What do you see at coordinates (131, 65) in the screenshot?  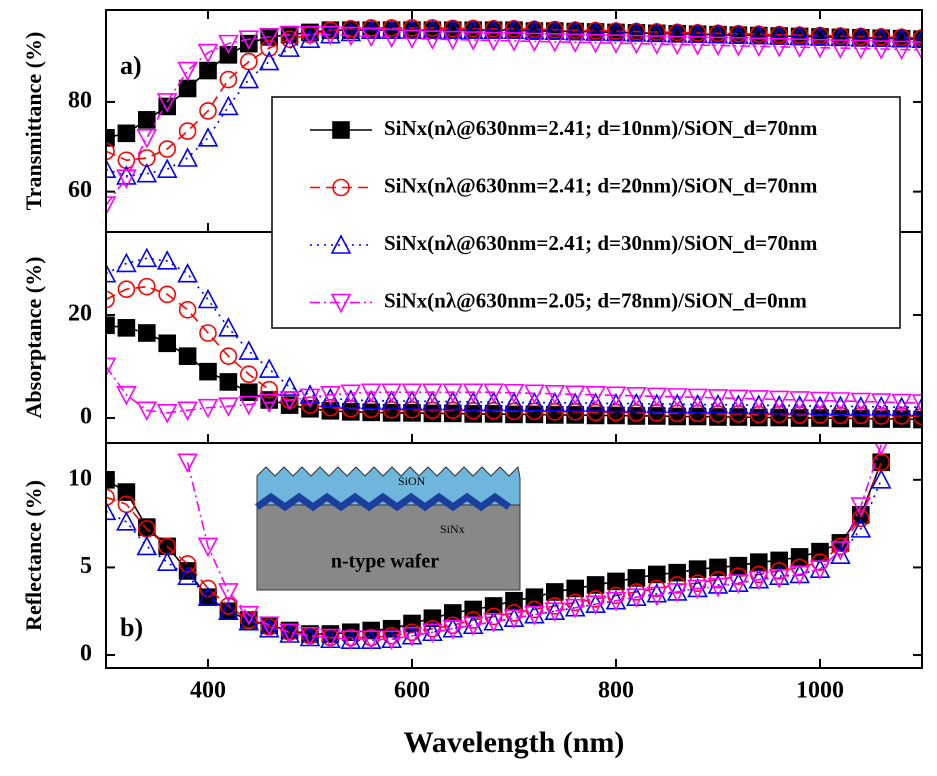 I see `panel-label: a)` at bounding box center [131, 65].